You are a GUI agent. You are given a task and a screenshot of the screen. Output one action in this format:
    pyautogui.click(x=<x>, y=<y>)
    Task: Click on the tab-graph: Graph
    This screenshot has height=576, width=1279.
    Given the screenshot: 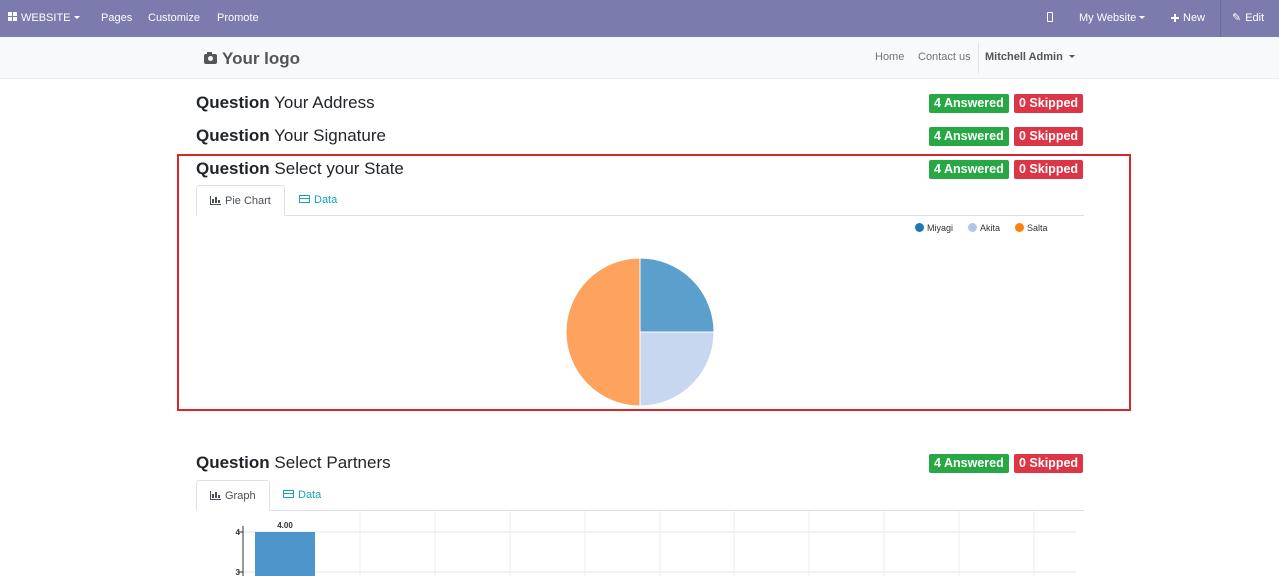 What is the action you would take?
    pyautogui.click(x=233, y=495)
    